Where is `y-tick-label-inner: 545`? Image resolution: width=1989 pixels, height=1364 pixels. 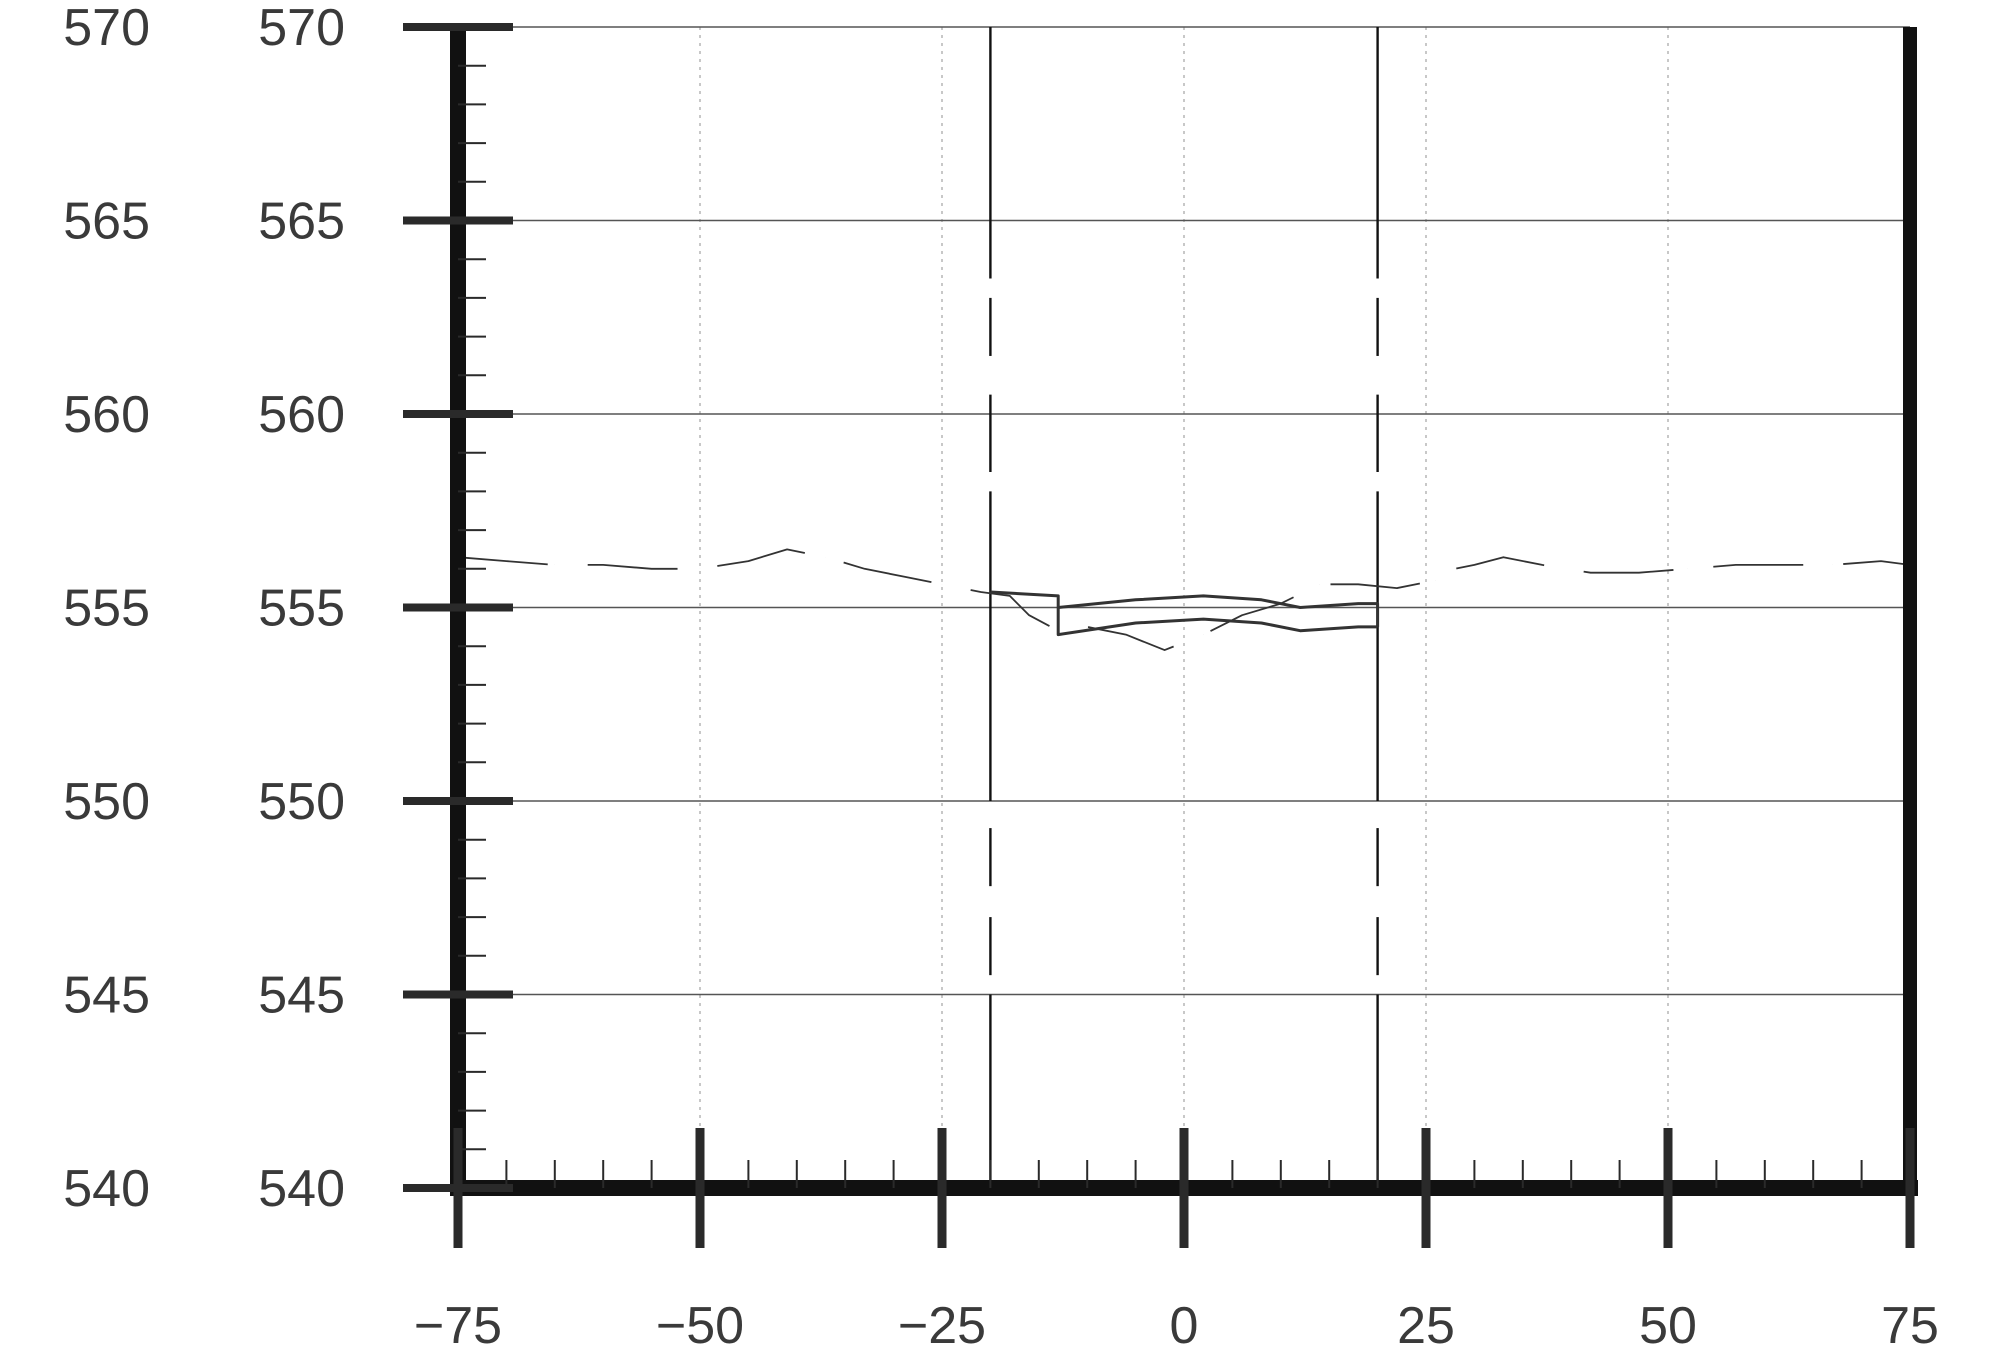
y-tick-label-inner: 545 is located at coordinates (301, 996).